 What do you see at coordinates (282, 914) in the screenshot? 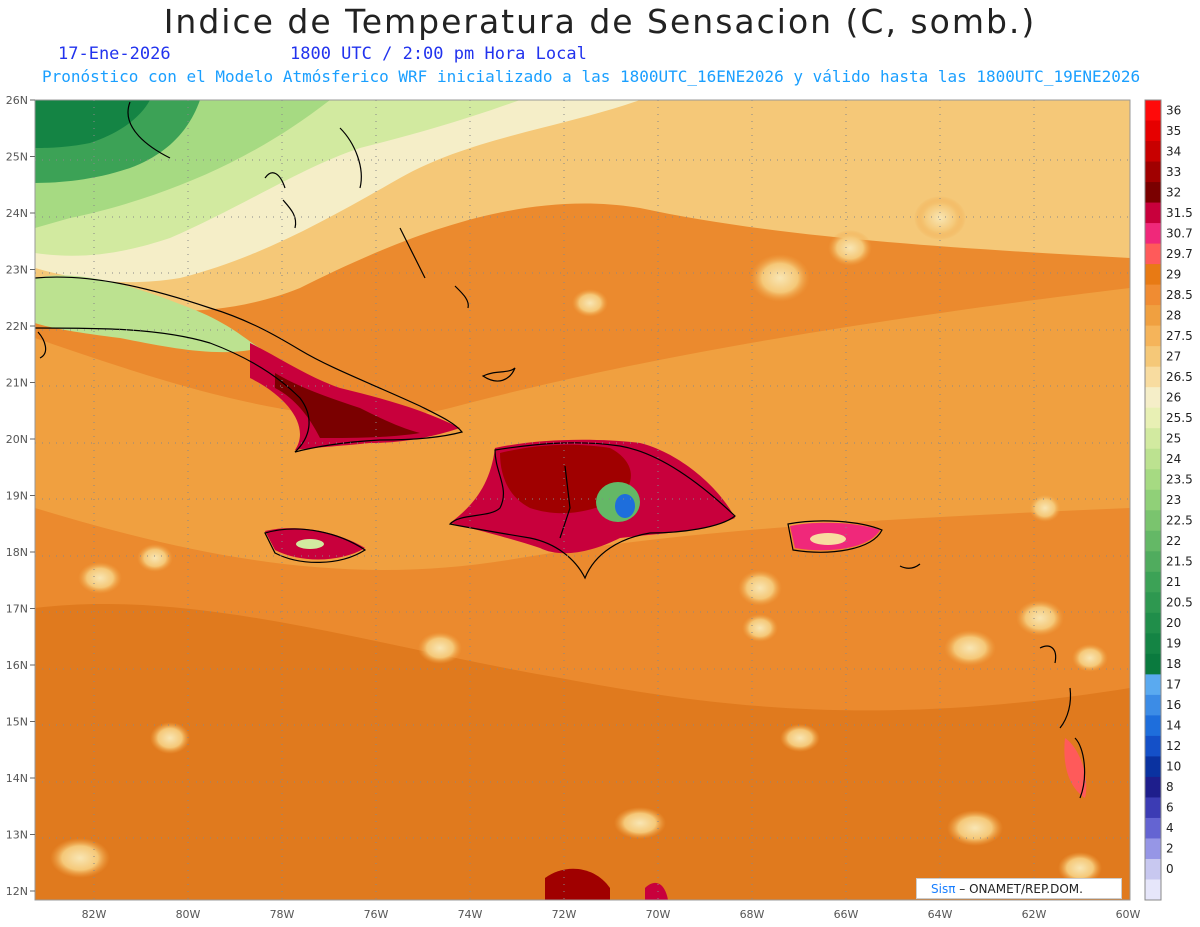
I see `longitude-label: 78W` at bounding box center [282, 914].